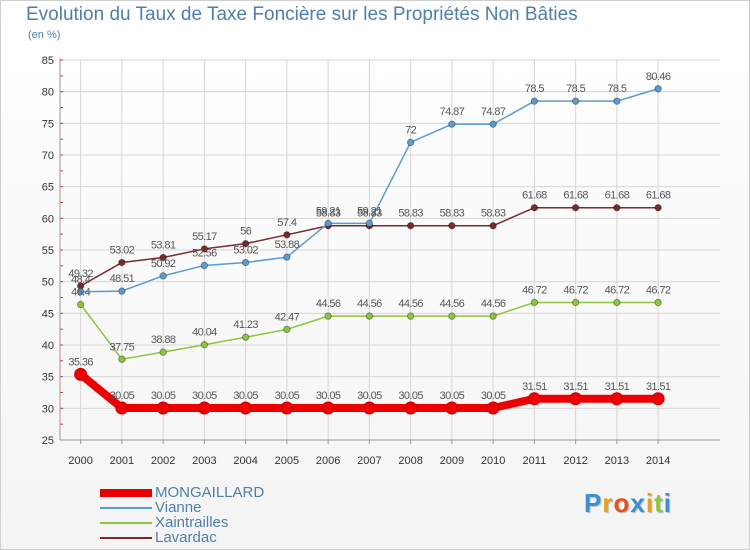 The image size is (750, 550). What do you see at coordinates (617, 461) in the screenshot?
I see `x-tick-label: 2013` at bounding box center [617, 461].